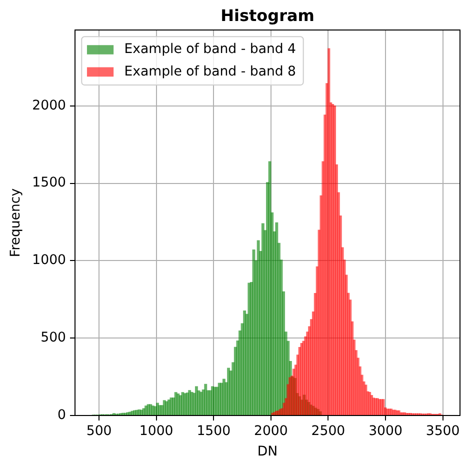  I want to click on y-tick-label: 2000, so click(49, 106).